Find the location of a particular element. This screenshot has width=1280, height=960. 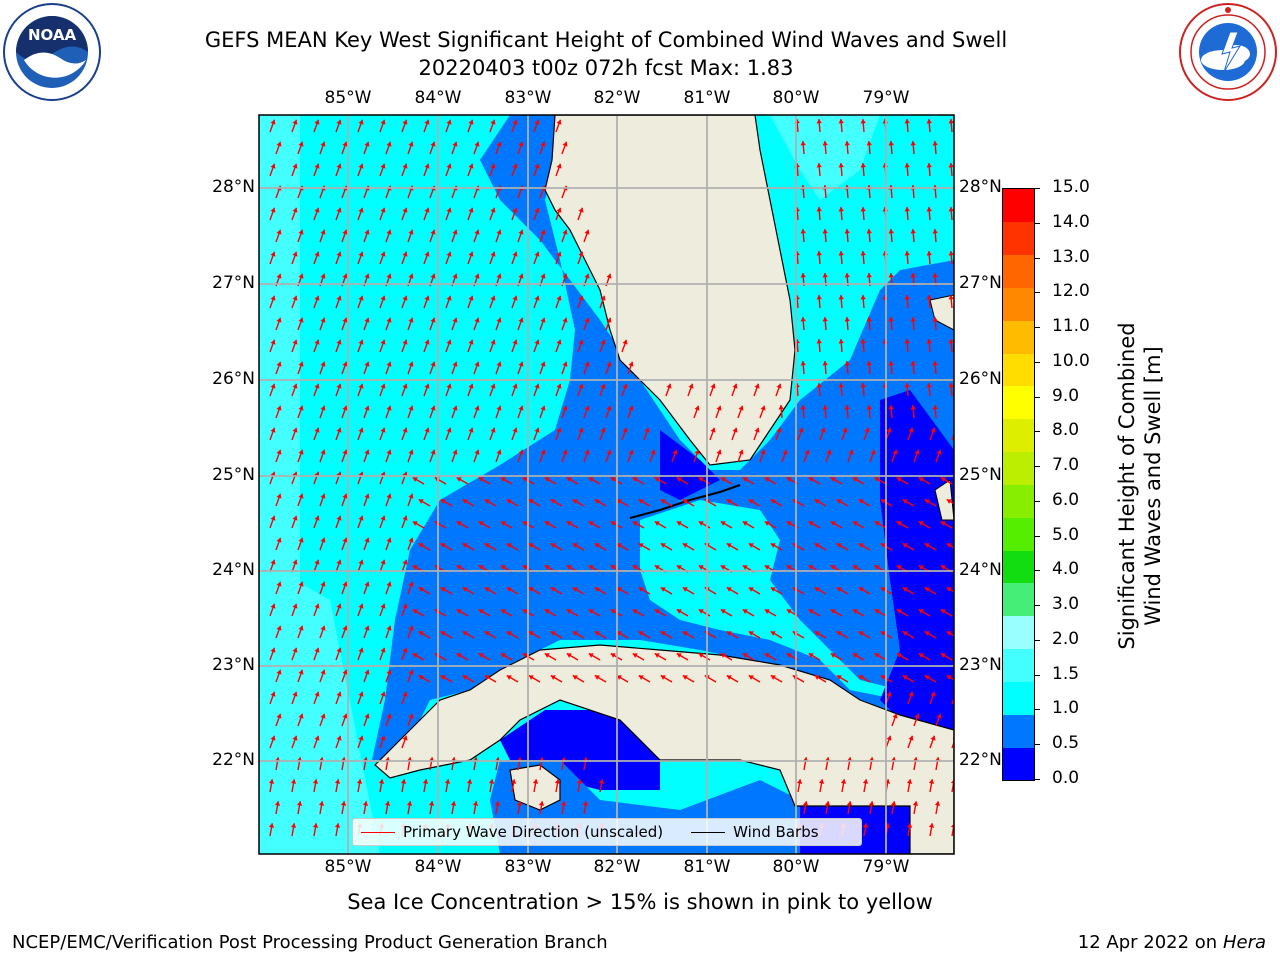

lon-label-top: 81°W is located at coordinates (707, 98).